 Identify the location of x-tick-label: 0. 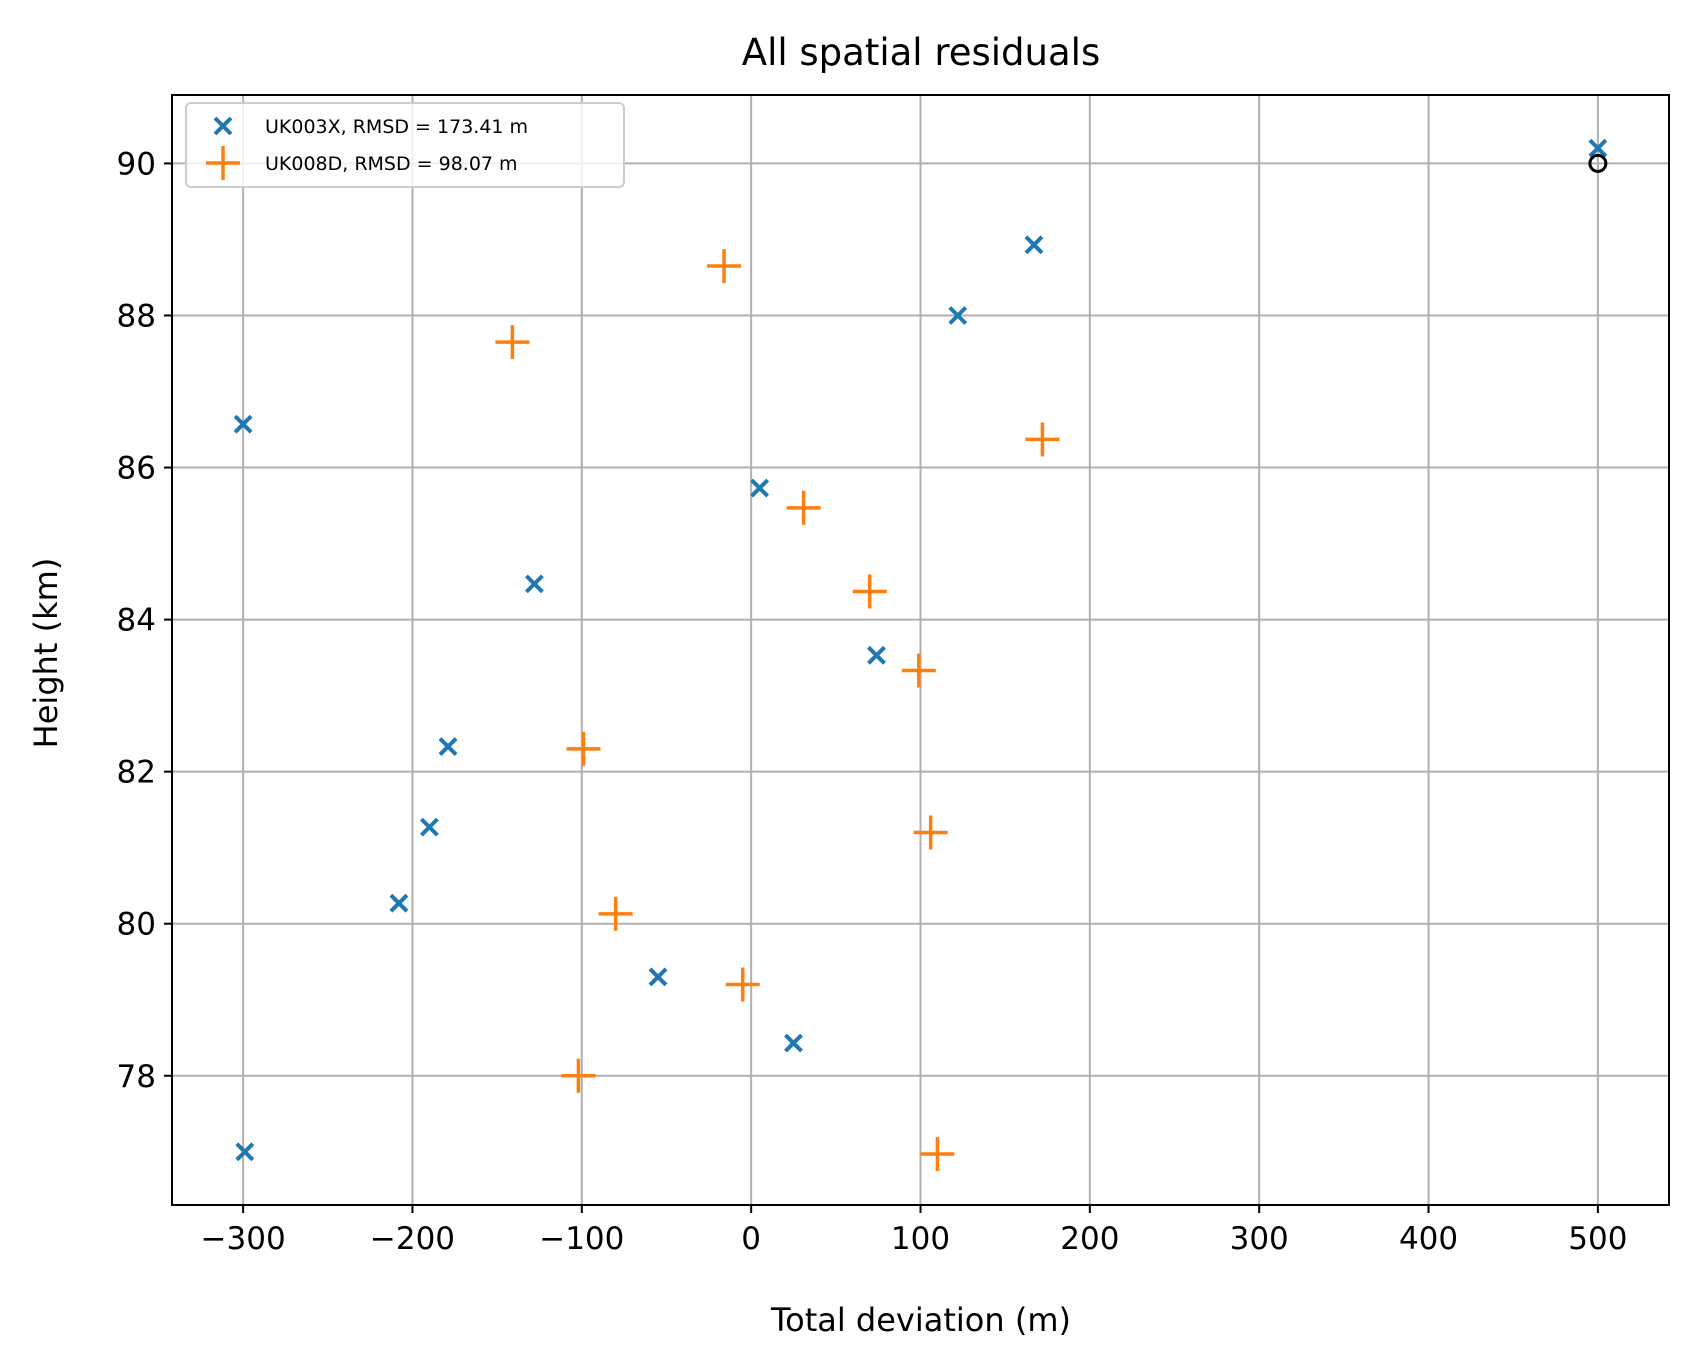
(751, 1239).